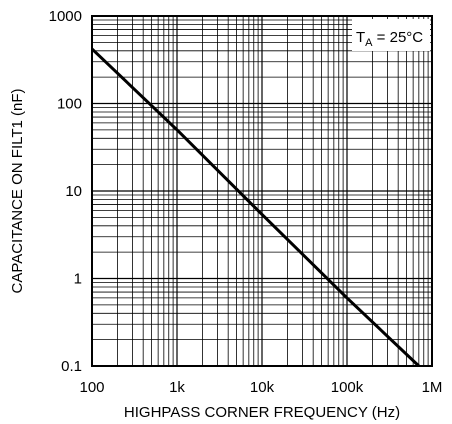 Image resolution: width=452 pixels, height=424 pixels. What do you see at coordinates (17, 190) in the screenshot?
I see `y-axis-label: CAPACITANCE ON FILT1 (nF)` at bounding box center [17, 190].